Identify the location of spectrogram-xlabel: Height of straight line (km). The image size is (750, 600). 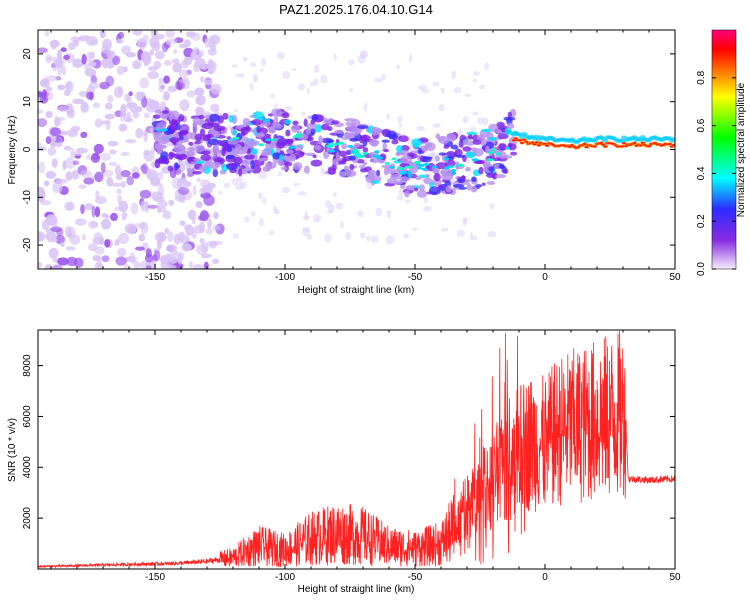
(356, 290).